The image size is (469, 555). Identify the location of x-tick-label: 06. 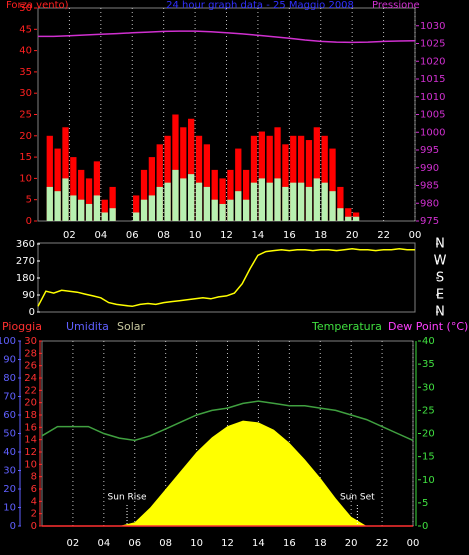
(134, 543).